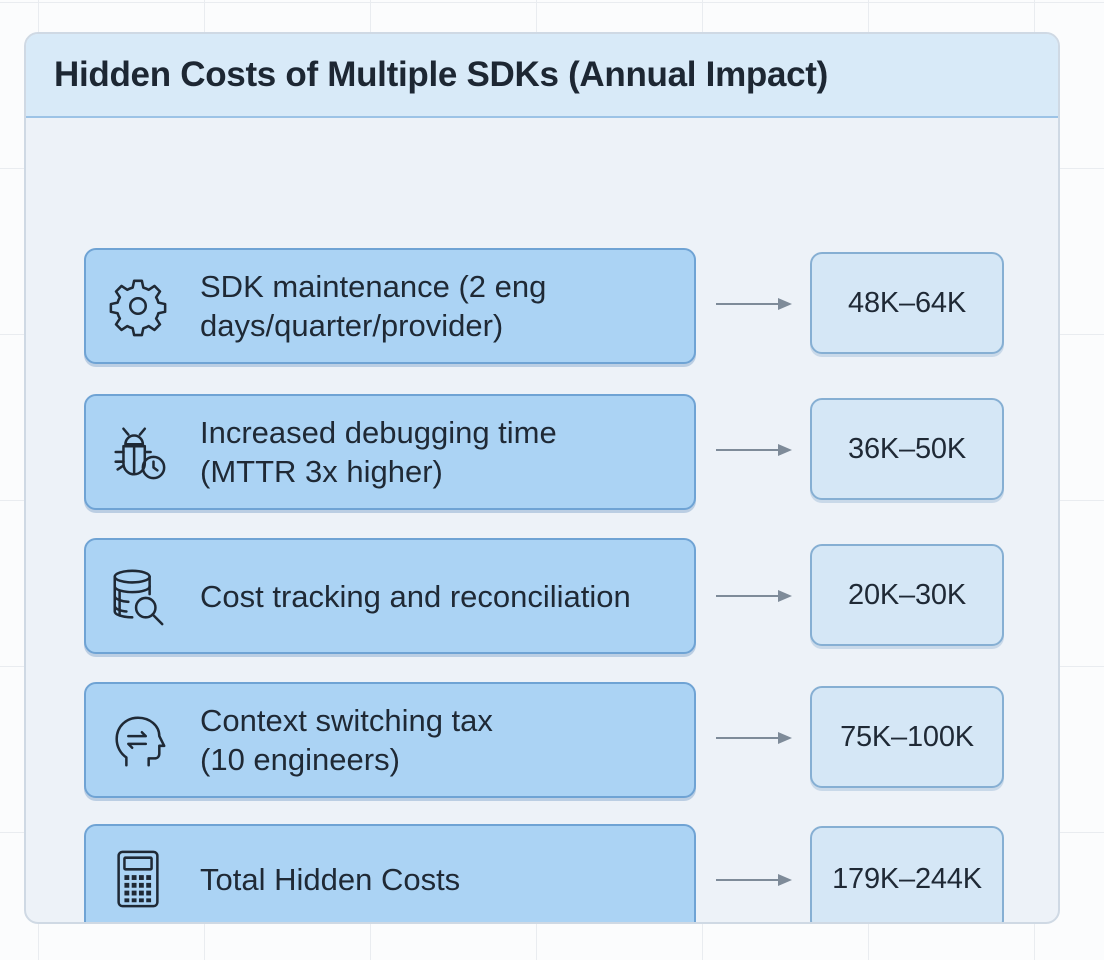 The height and width of the screenshot is (960, 1104). I want to click on cost-label-box: Cost tracking and reconciliation, so click(390, 596).